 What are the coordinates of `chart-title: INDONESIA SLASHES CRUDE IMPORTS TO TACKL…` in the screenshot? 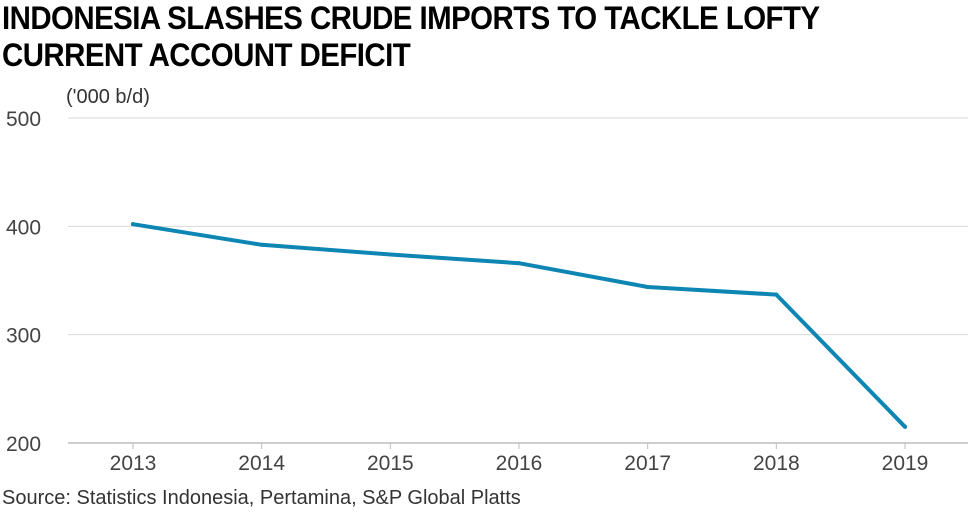 It's located at (411, 36).